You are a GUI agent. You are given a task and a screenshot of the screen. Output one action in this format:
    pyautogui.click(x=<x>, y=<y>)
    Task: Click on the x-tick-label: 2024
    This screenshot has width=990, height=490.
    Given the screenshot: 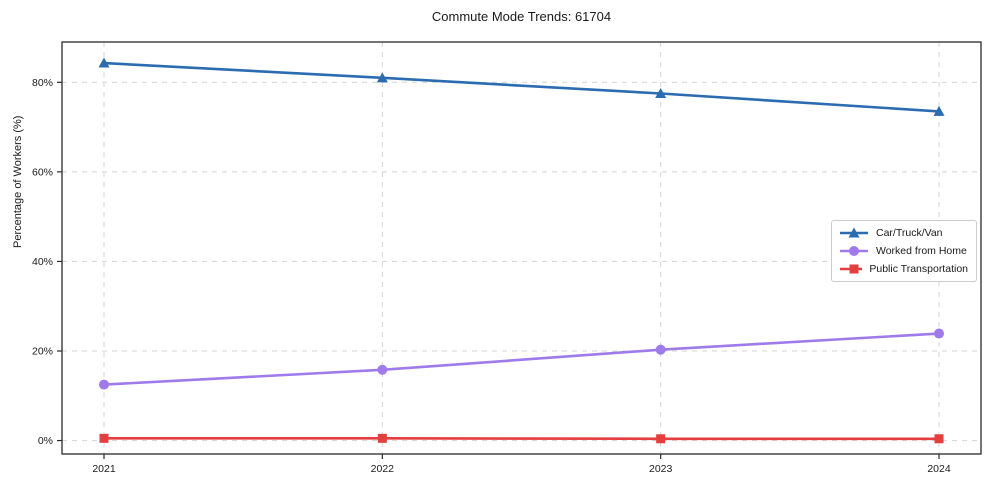 What is the action you would take?
    pyautogui.click(x=939, y=469)
    